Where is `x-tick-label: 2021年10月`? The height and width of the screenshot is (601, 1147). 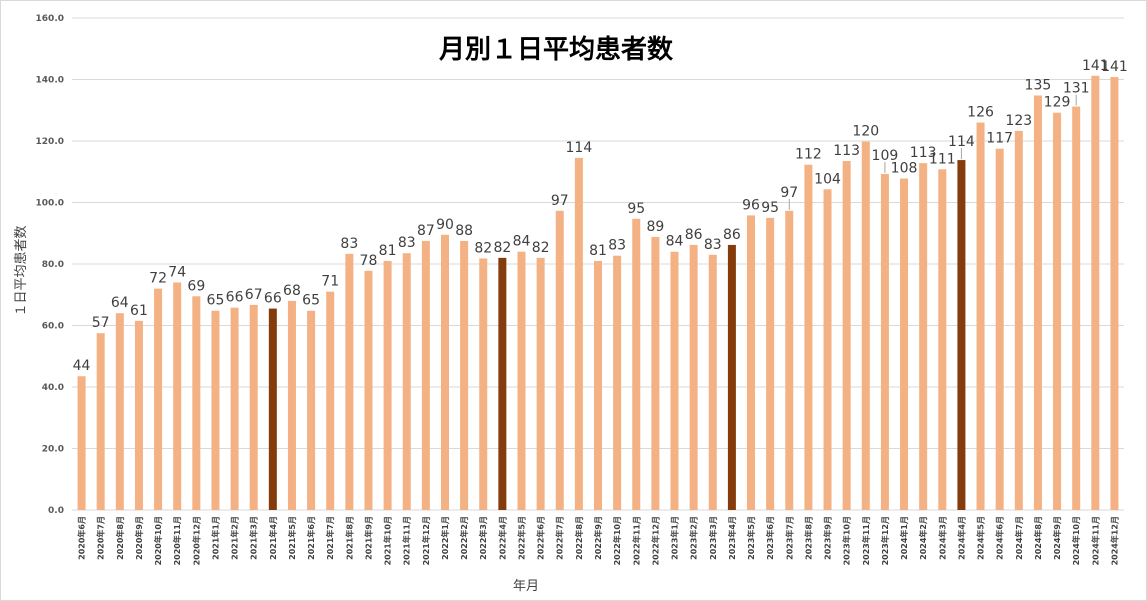 x-tick-label: 2021年10月 is located at coordinates (388, 540).